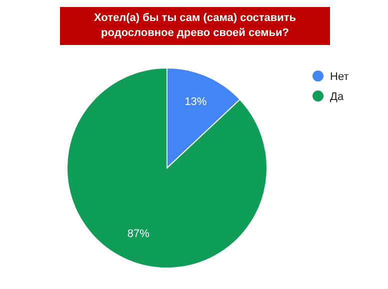 The height and width of the screenshot is (289, 388). I want to click on legend-label: Да, so click(337, 97).